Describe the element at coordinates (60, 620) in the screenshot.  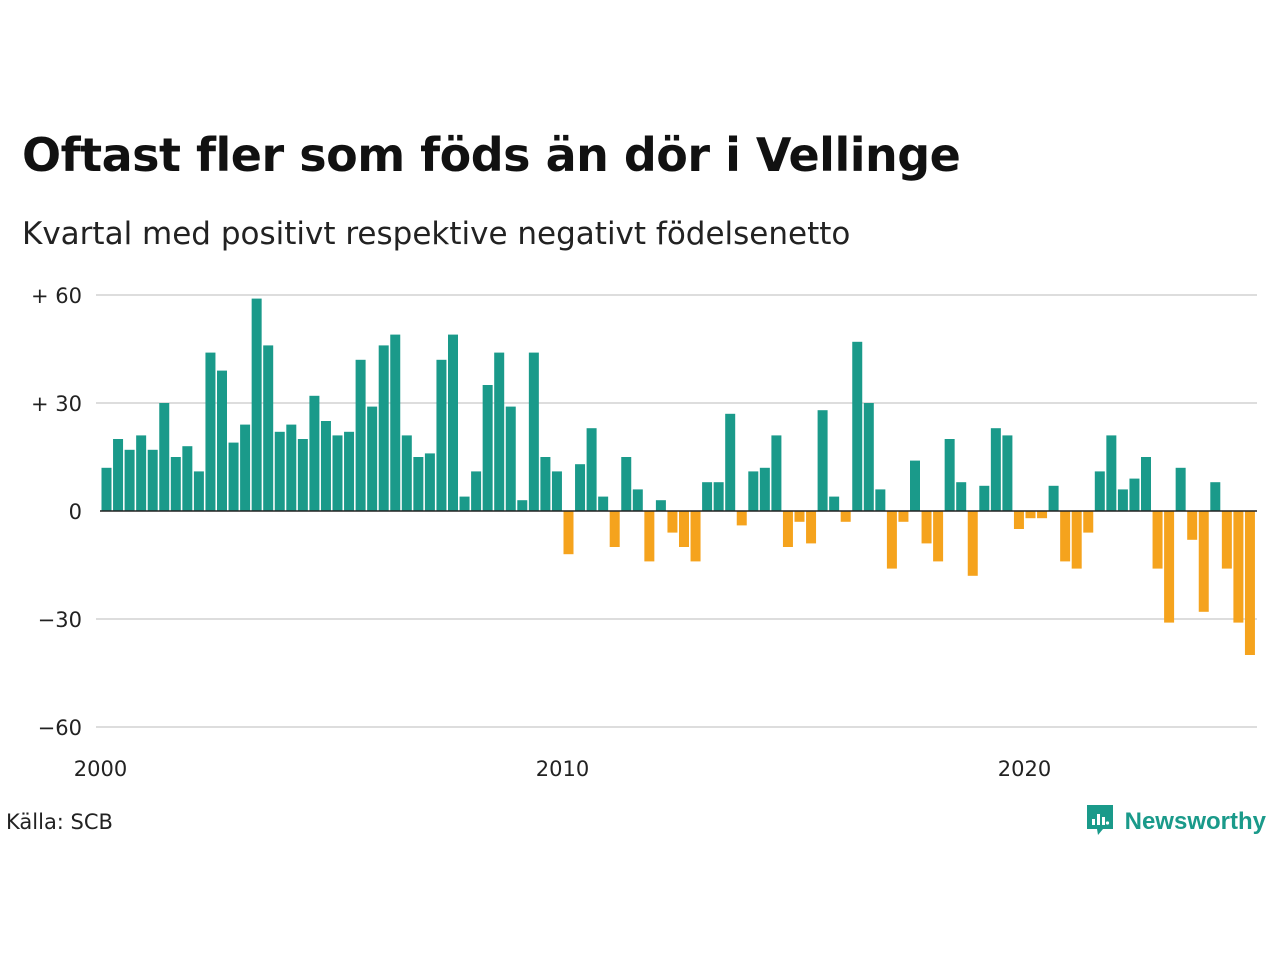
I see `y-tick-label: −30` at that location.